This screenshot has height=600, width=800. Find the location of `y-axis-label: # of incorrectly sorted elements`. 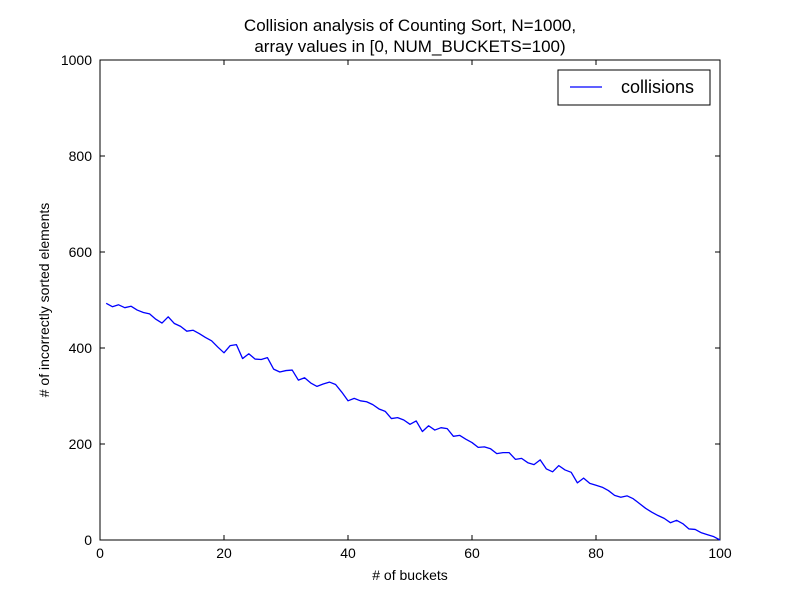

y-axis-label: # of incorrectly sorted elements is located at coordinates (44, 300).